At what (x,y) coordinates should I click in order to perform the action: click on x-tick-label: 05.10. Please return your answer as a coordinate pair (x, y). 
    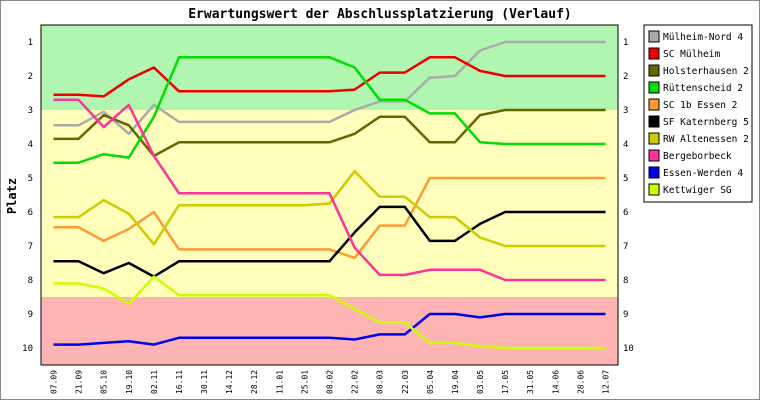
    Looking at the image, I should click on (104, 382).